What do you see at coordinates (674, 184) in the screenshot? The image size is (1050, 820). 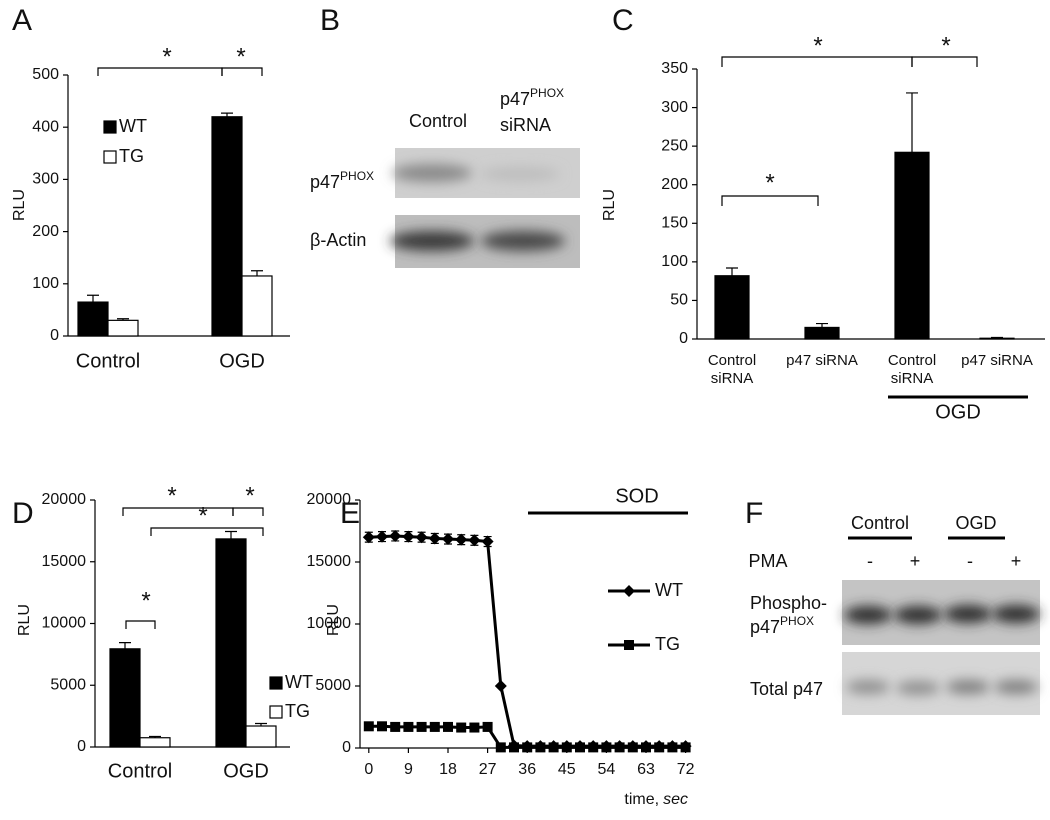 I see `y-tick-label: 200` at bounding box center [674, 184].